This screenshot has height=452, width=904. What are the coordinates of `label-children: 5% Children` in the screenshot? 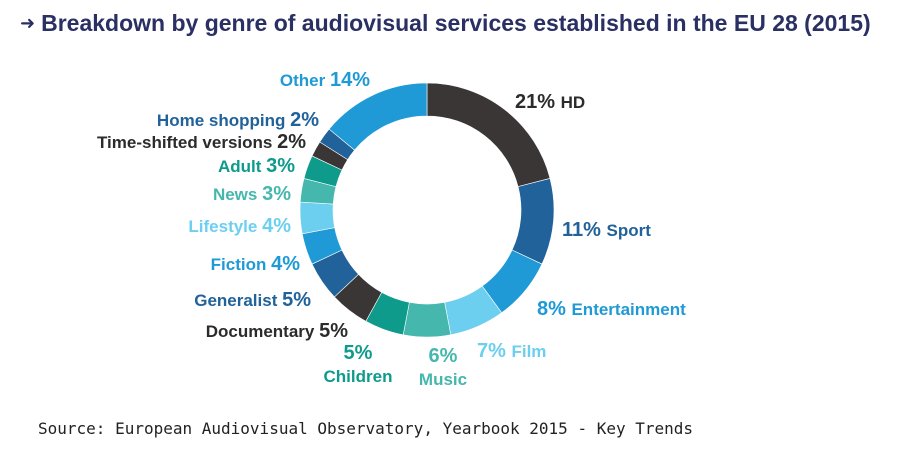 It's located at (358, 364).